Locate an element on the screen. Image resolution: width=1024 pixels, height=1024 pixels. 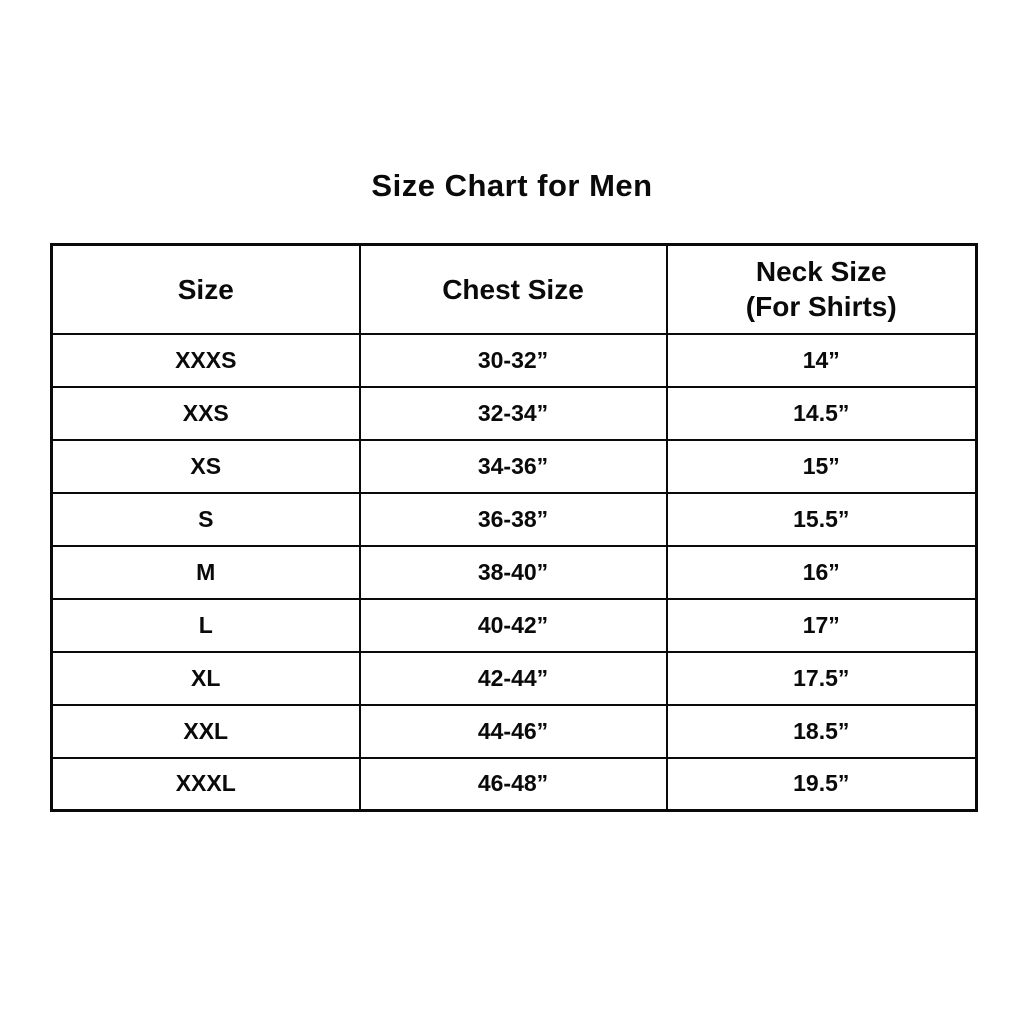
table-cell: 34-36” is located at coordinates (513, 466).